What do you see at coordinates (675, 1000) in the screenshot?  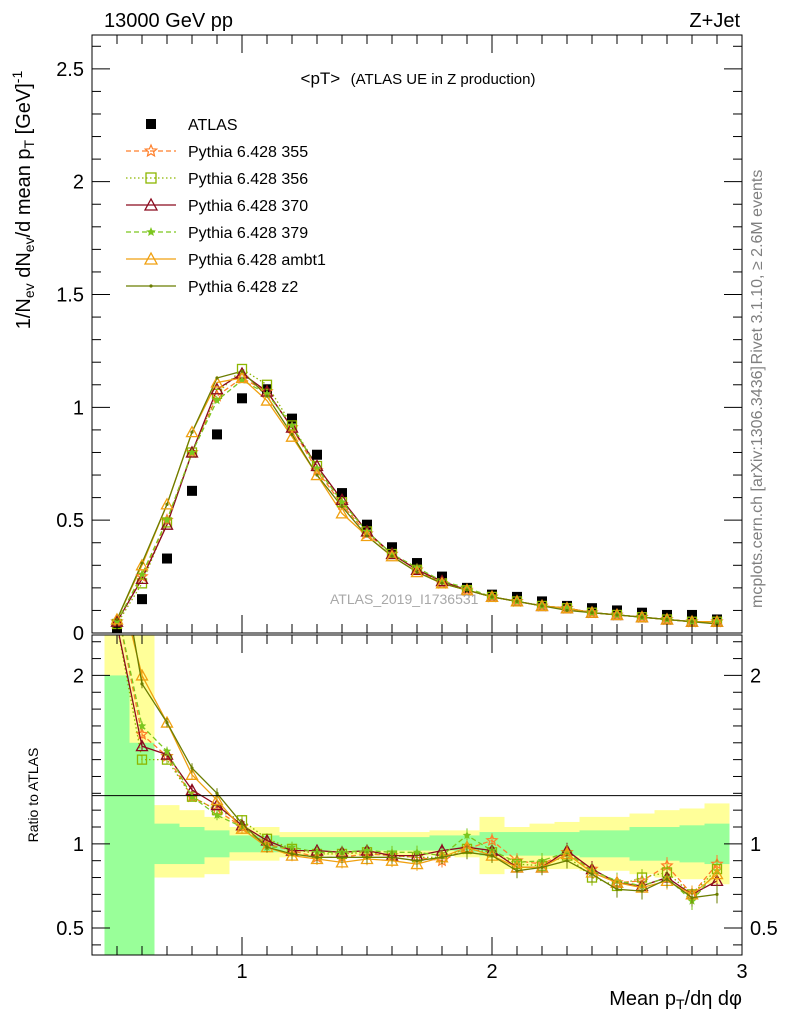 I see `x-axis-label: Mean pT/dη dφ` at bounding box center [675, 1000].